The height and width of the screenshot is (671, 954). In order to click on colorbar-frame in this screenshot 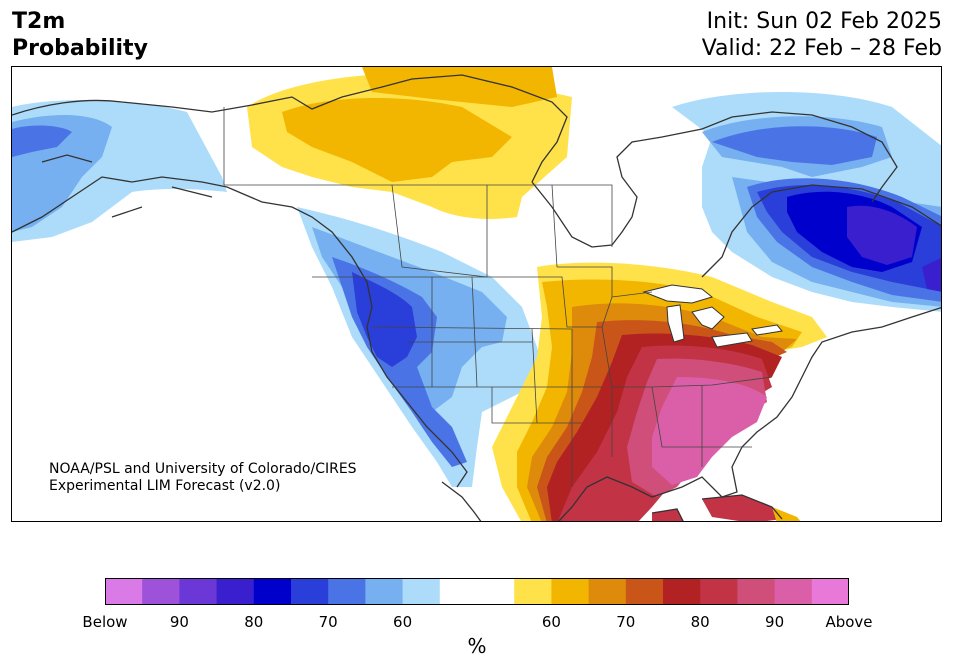, I will do `click(477, 591)`.